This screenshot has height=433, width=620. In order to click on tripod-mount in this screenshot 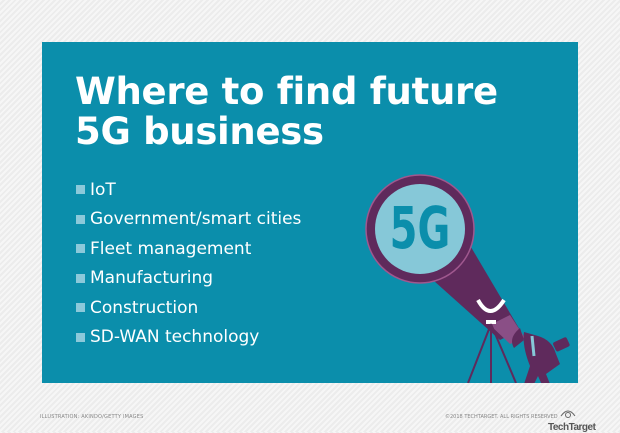, I will do `click(491, 305)`.